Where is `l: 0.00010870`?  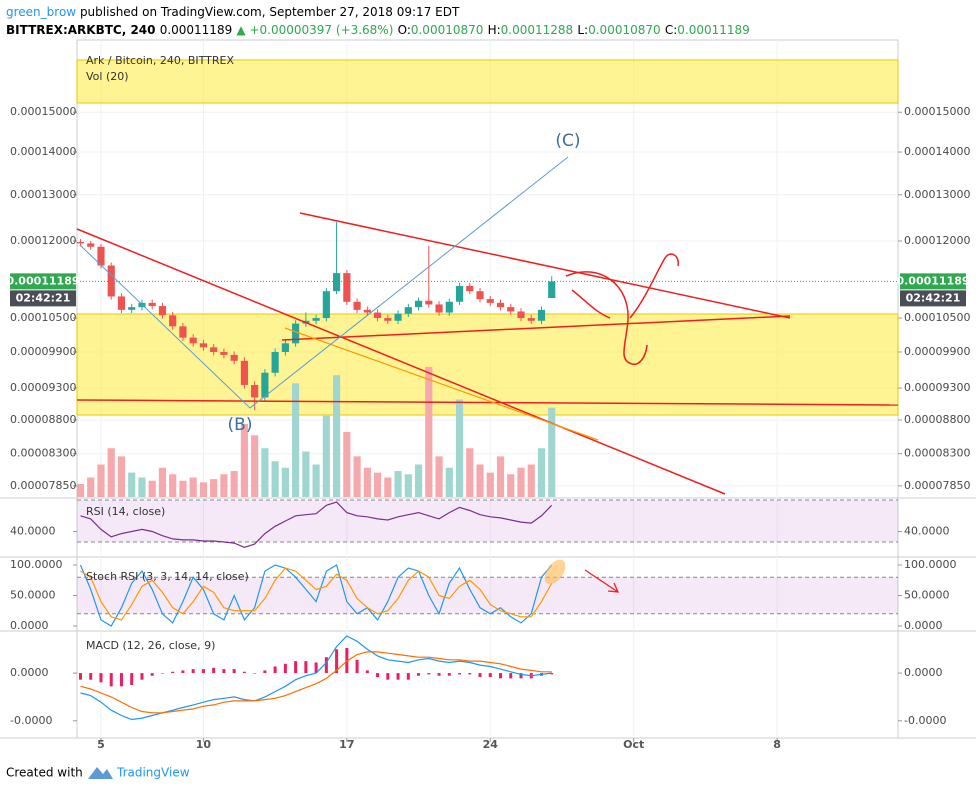
l: 0.00010870 is located at coordinates (624, 30).